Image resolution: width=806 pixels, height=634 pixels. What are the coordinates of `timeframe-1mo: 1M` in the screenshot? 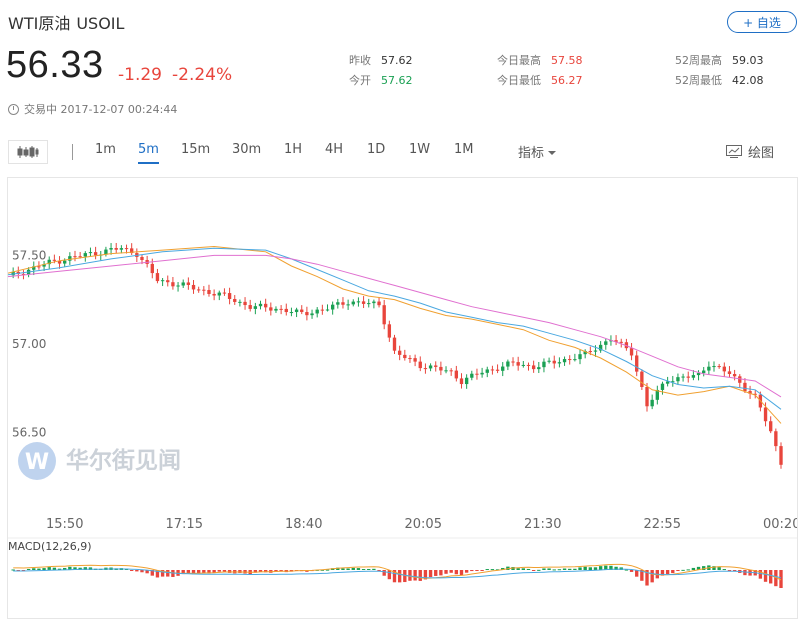 It's located at (464, 149).